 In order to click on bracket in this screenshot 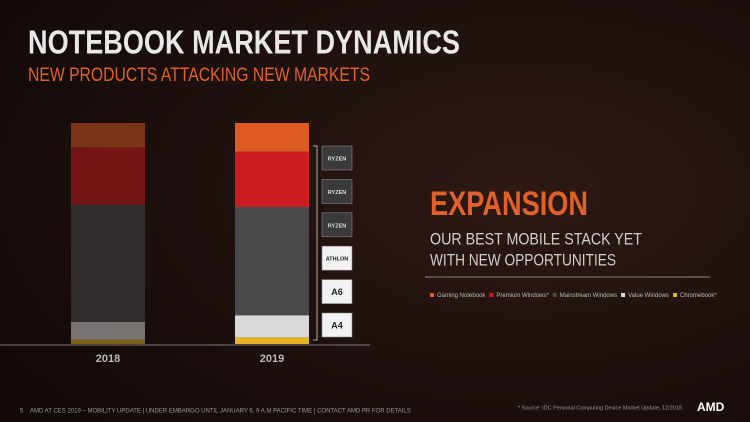, I will do `click(315, 243)`.